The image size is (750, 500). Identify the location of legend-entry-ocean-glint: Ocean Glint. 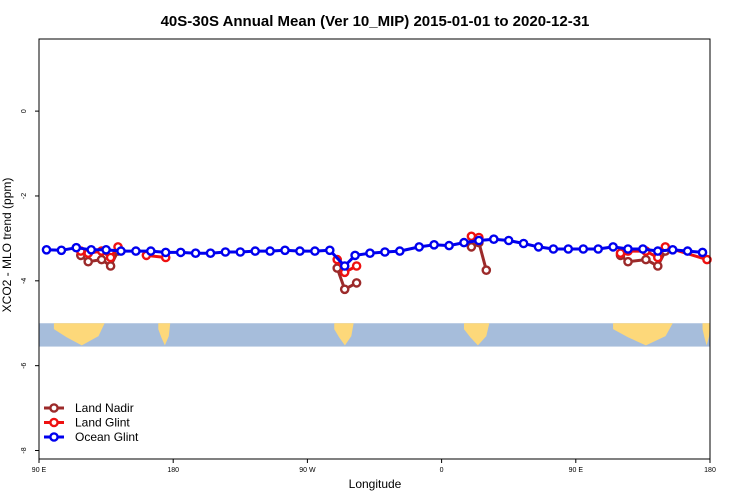
(91, 437).